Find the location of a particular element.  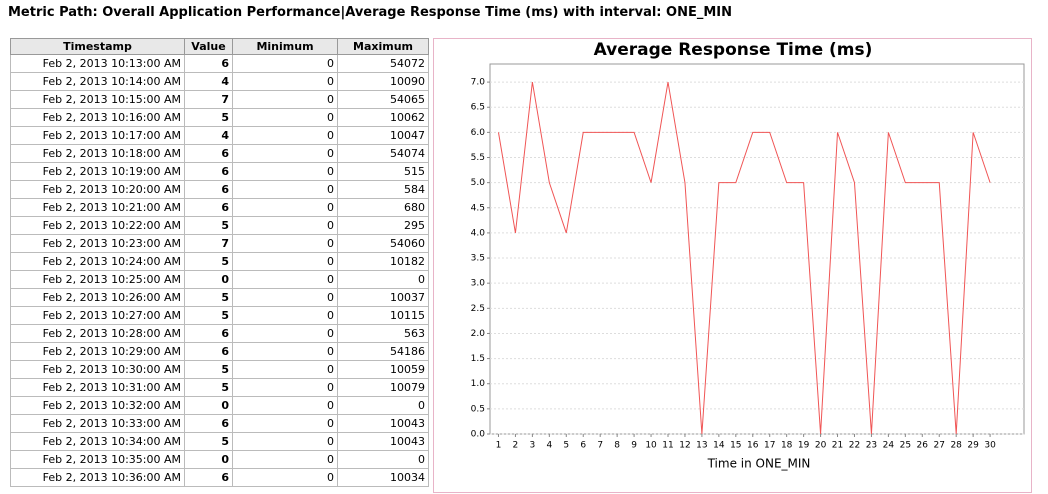

table-row: Feb 2, 2013 10:34:00 AM 5 0 10043 is located at coordinates (219, 441).